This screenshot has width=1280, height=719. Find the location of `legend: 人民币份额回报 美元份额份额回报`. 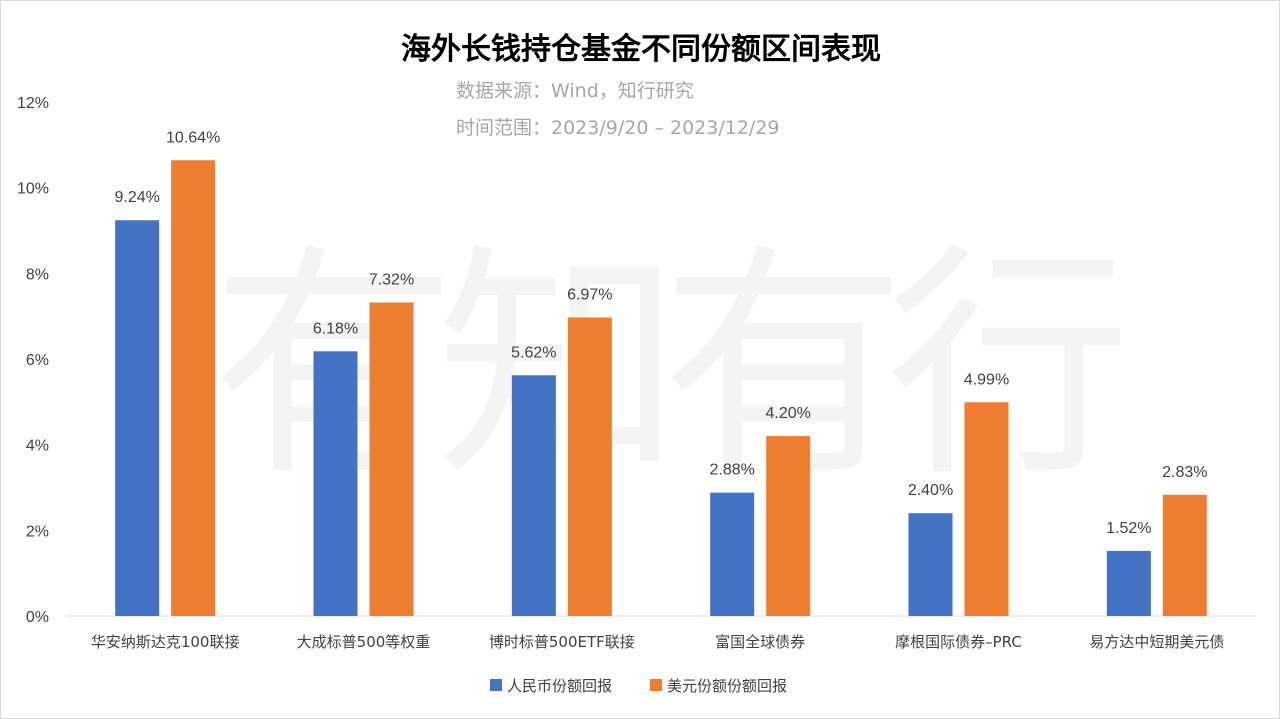

legend: 人民币份额回报 美元份额份额回报 is located at coordinates (638, 686).